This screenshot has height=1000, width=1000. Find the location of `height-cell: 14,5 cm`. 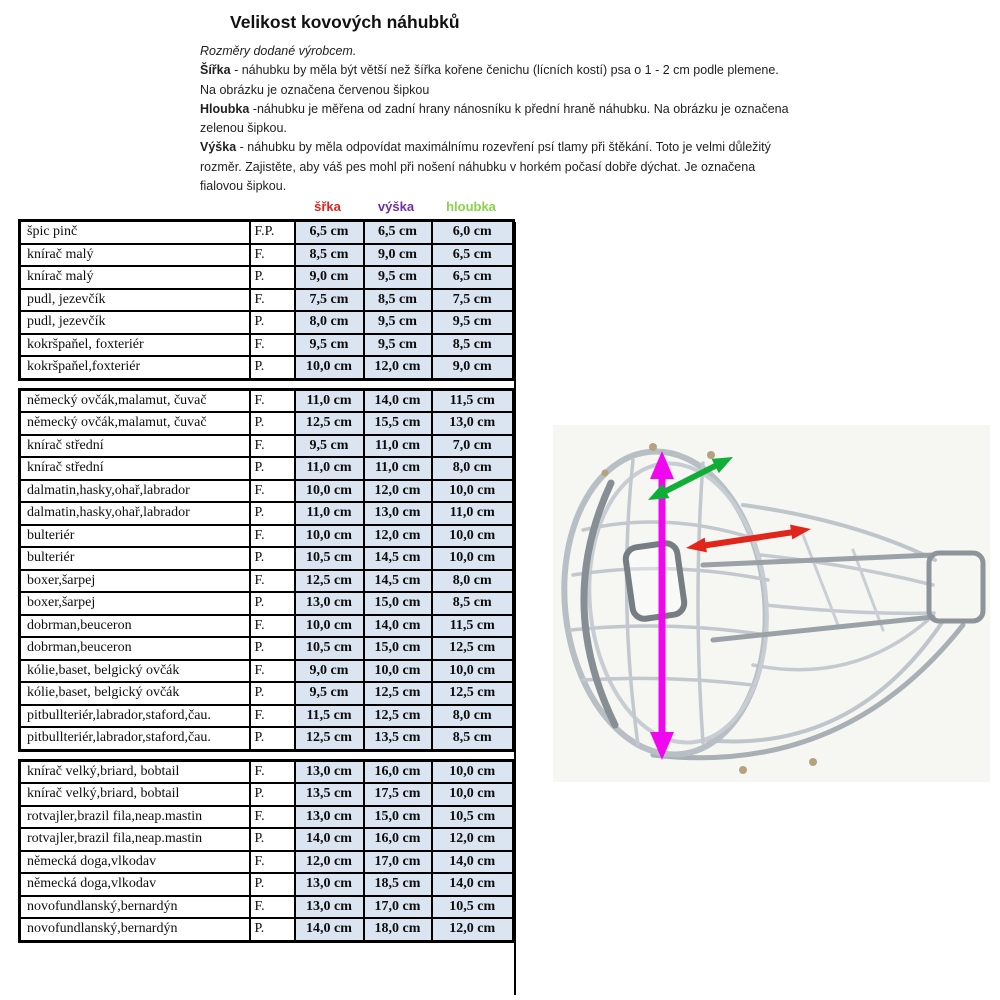

height-cell: 14,5 cm is located at coordinates (397, 558).